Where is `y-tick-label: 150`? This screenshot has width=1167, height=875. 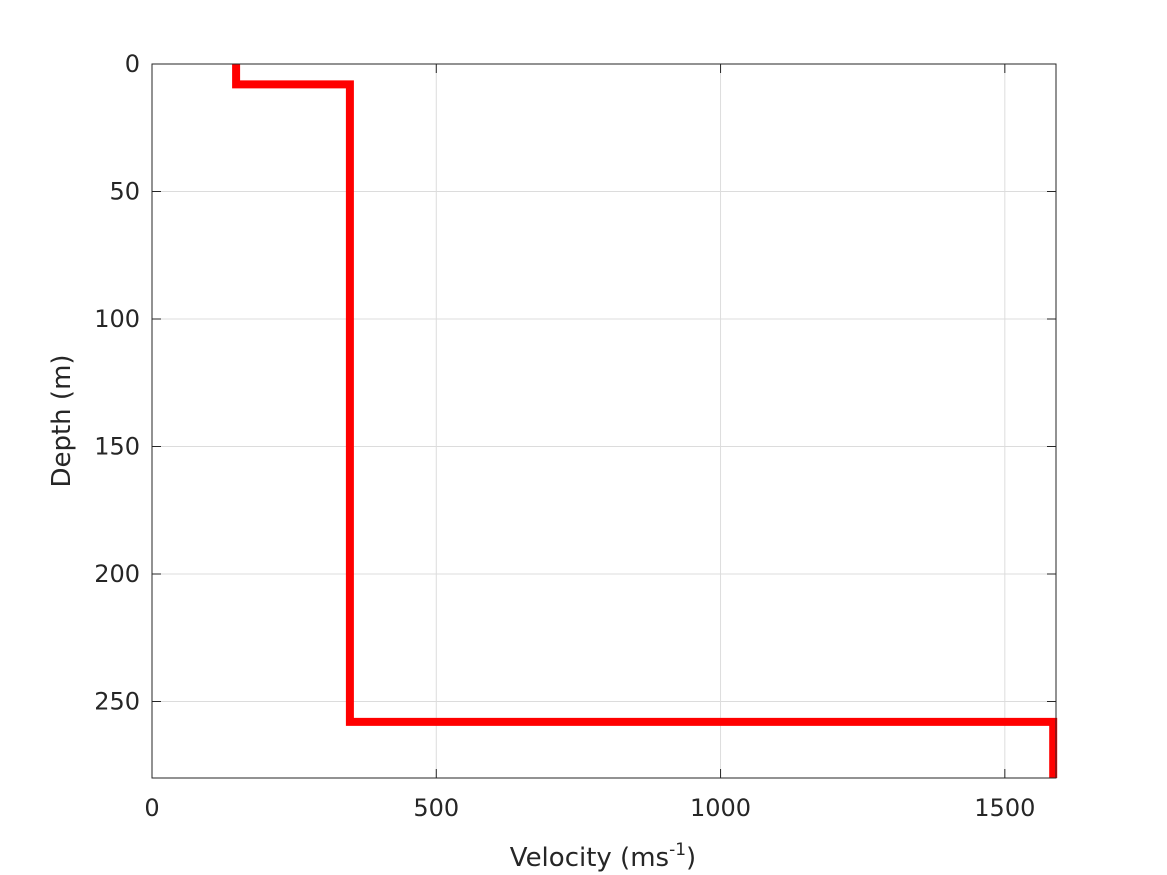 y-tick-label: 150 is located at coordinates (117, 447).